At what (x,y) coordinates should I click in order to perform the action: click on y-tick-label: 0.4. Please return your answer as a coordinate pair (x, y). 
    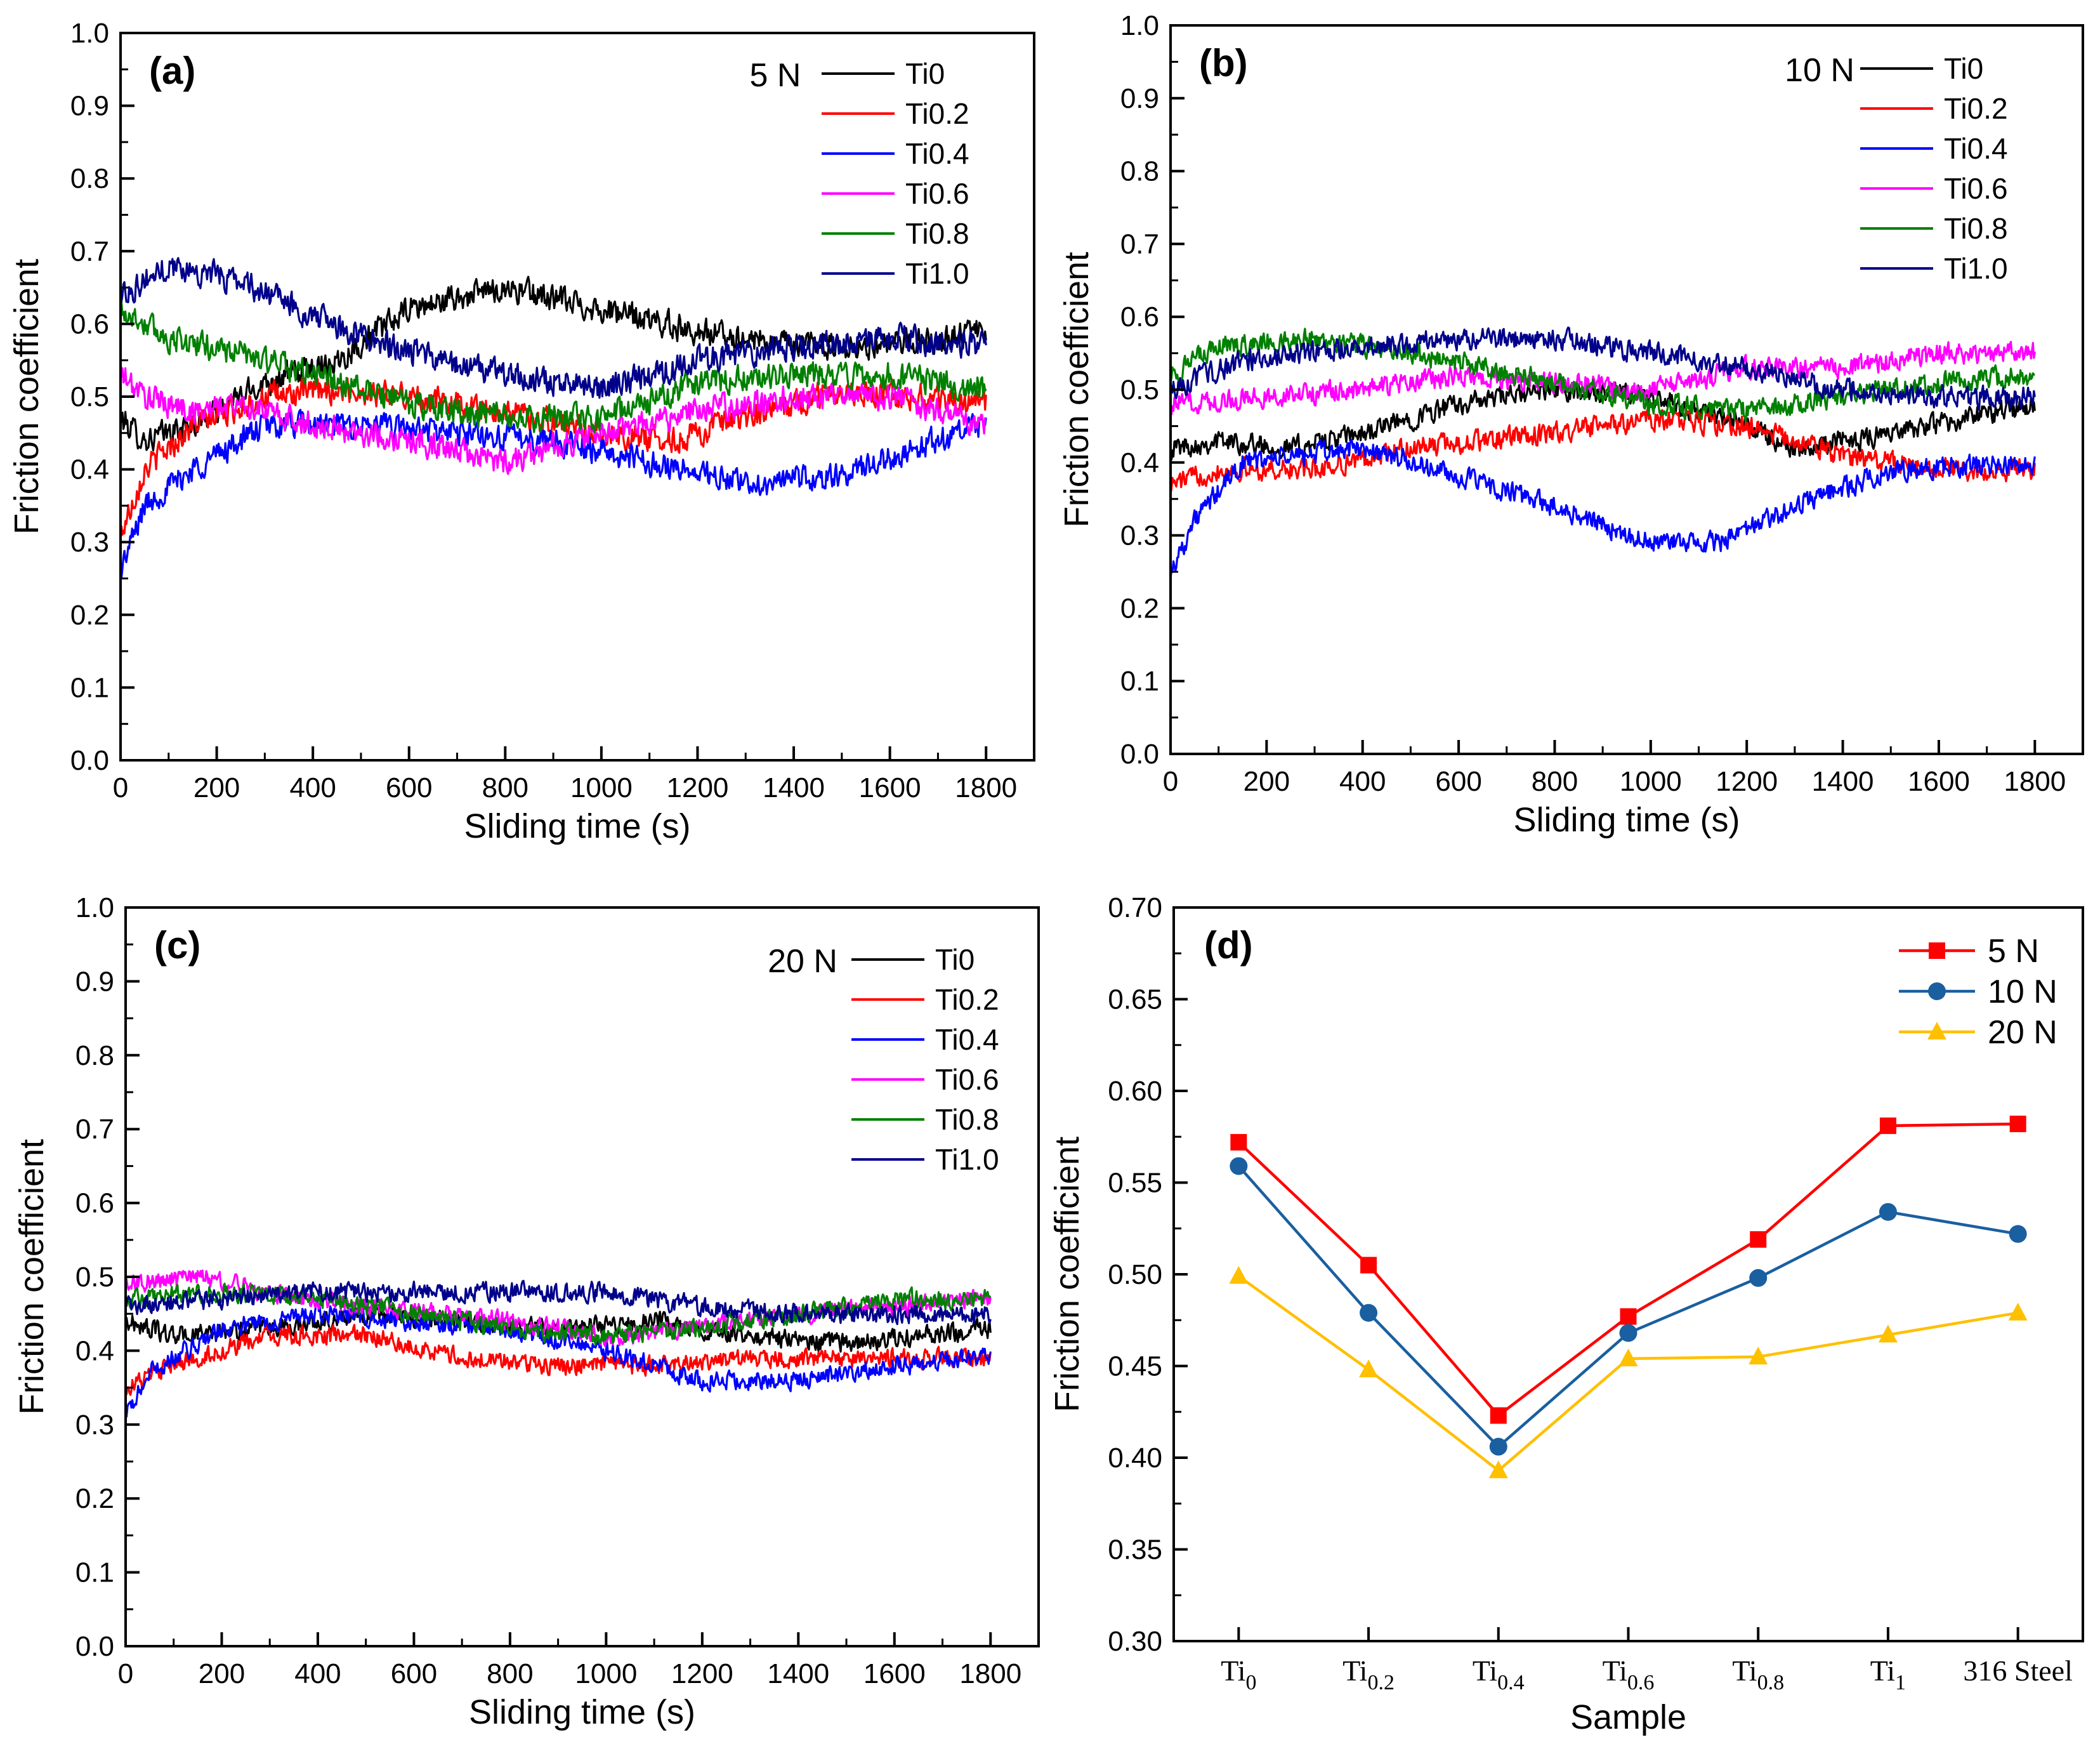
    Looking at the image, I should click on (1139, 462).